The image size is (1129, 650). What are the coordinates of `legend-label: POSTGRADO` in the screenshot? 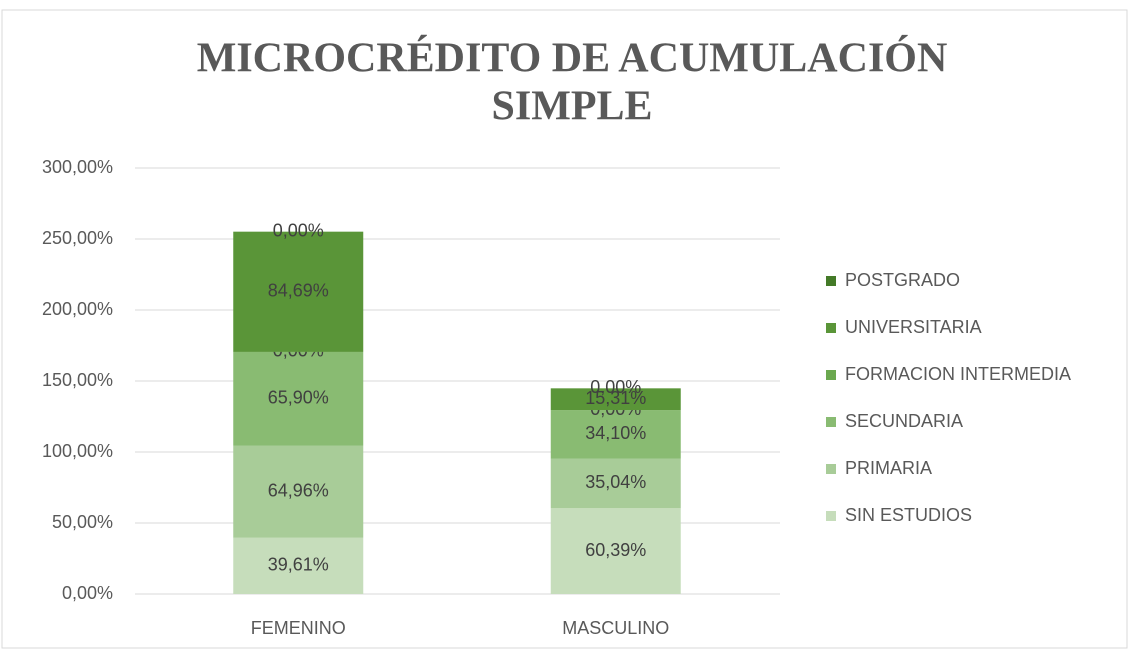 It's located at (902, 280).